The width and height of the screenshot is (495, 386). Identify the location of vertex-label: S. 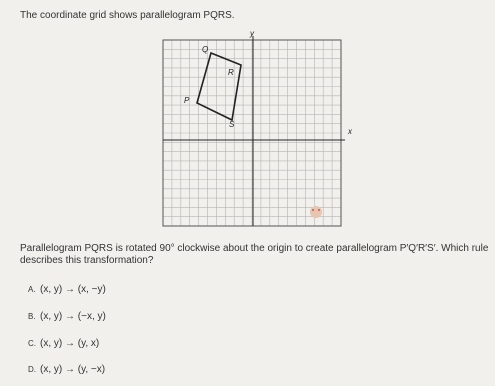
(232, 124).